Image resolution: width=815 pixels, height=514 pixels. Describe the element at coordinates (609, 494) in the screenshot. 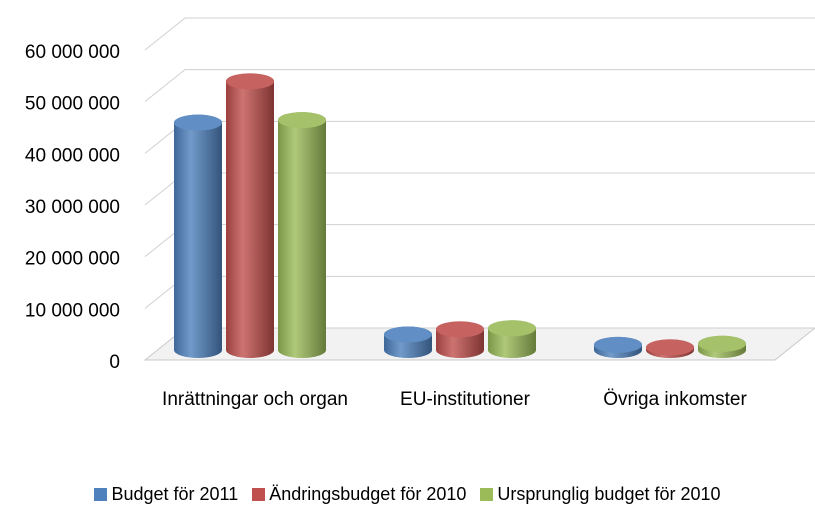

I see `legend-label: Ursprunglig budget för 2010` at that location.